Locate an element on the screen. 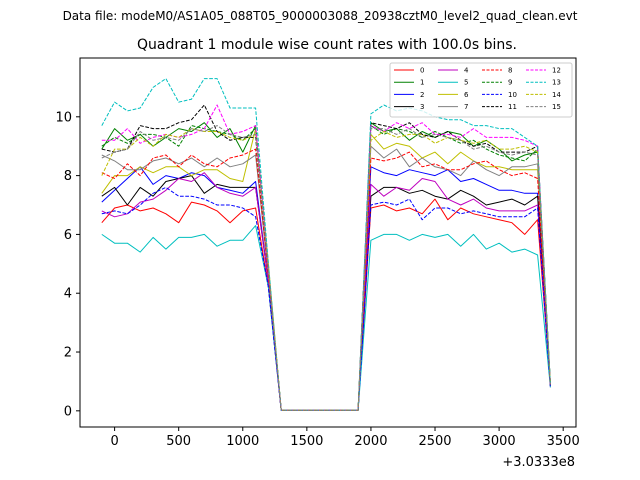 Image resolution: width=640 pixels, height=480 pixels. legend-label-8: 8 is located at coordinates (510, 71).